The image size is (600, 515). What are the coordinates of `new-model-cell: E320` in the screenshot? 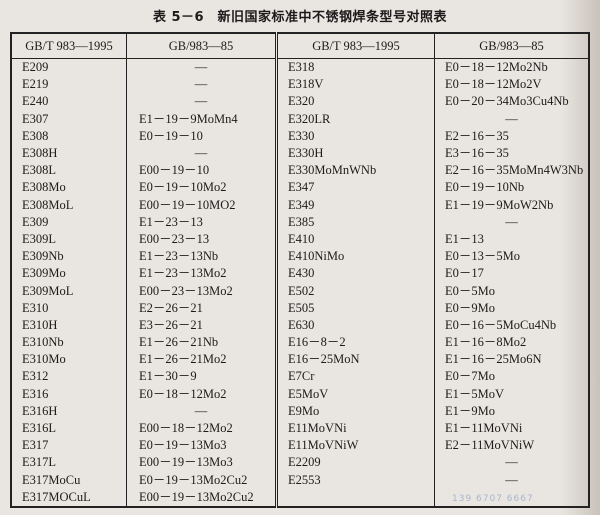 It's located at (355, 102).